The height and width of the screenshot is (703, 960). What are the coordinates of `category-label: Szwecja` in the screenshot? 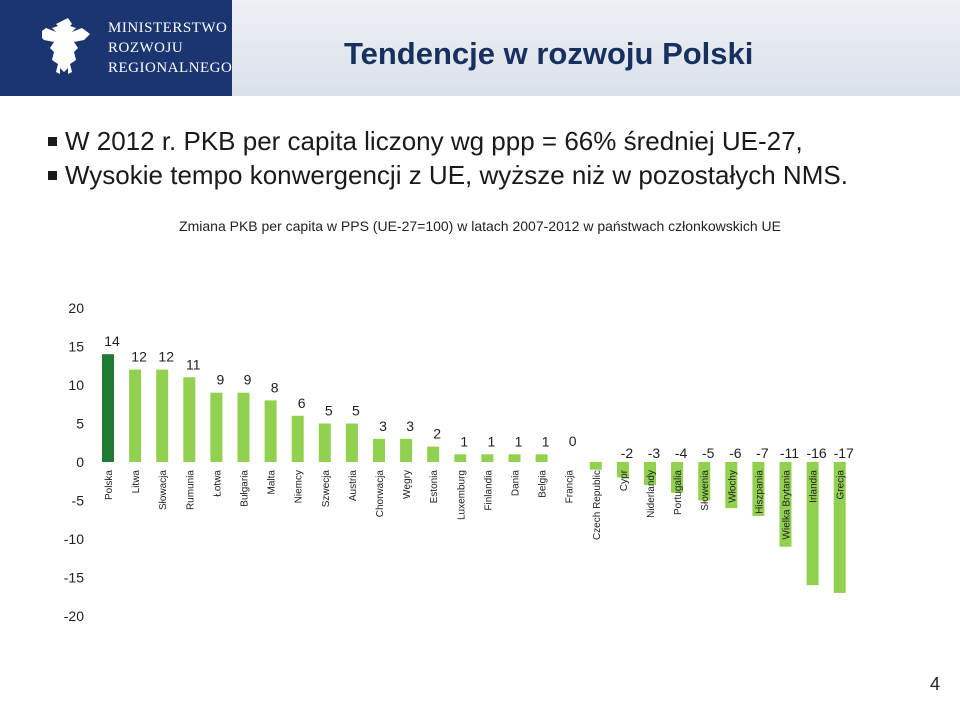 It's located at (326, 489).